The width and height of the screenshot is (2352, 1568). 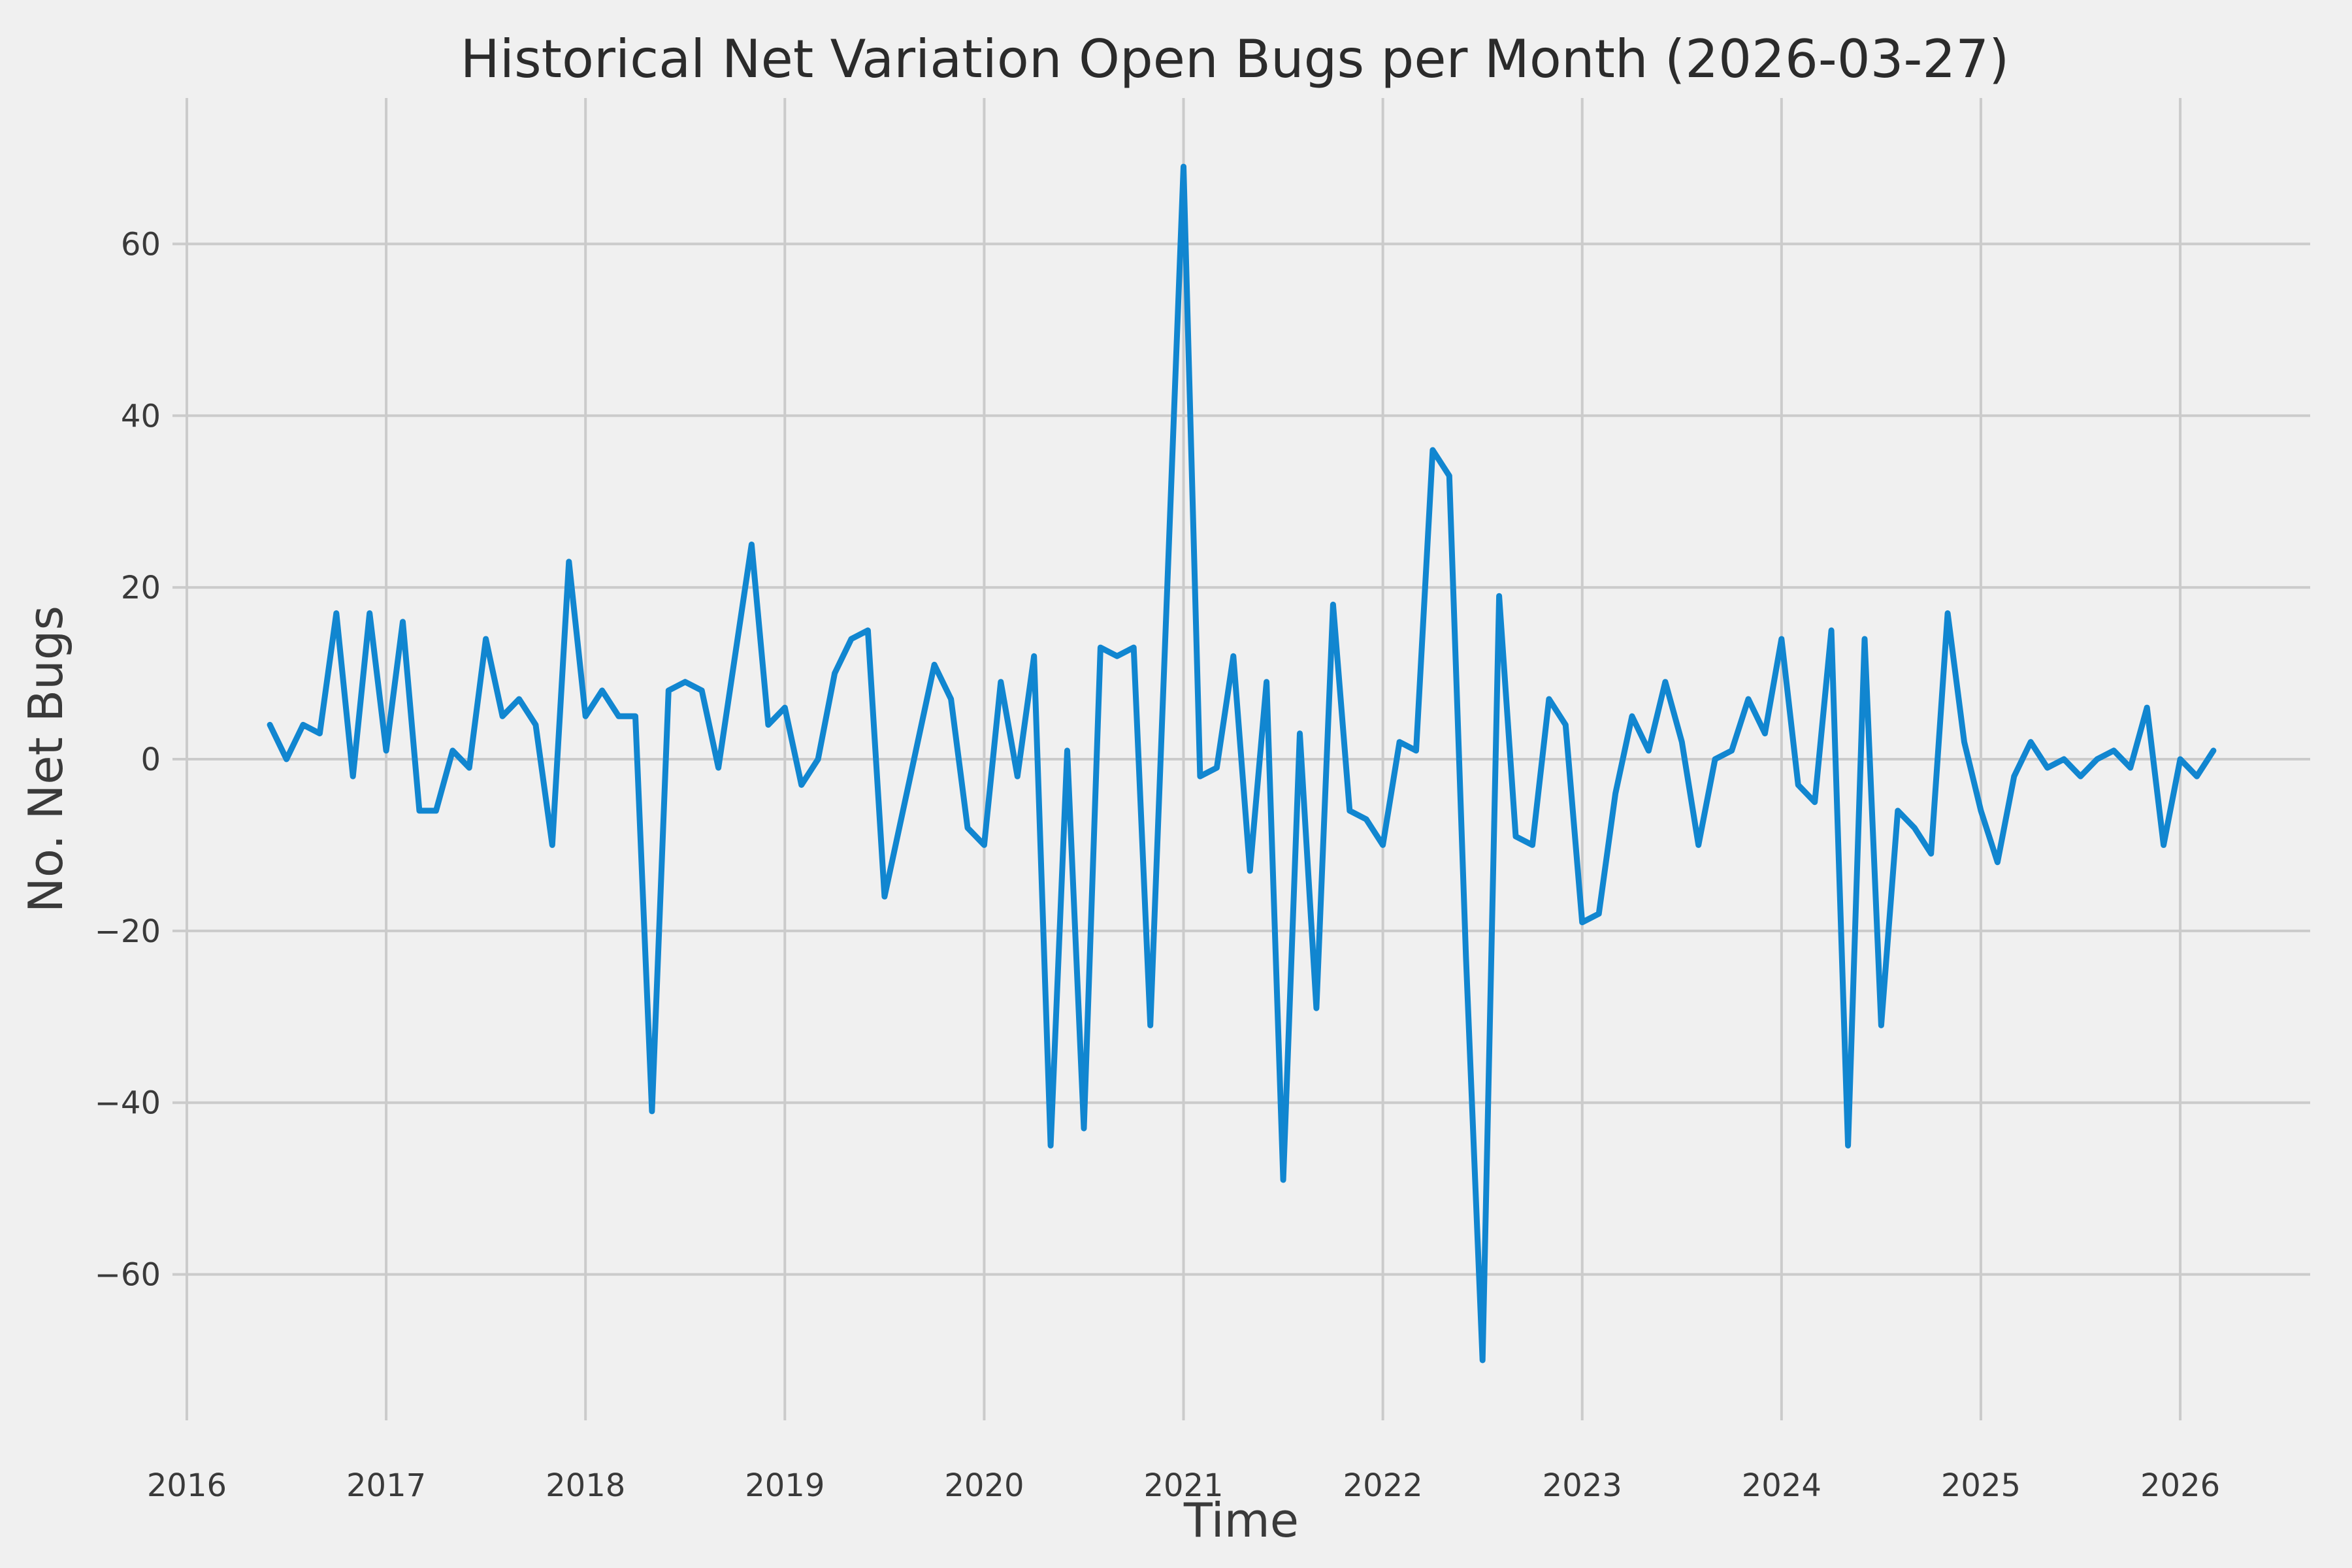 I want to click on x-tick-label: 2025, so click(x=1981, y=1485).